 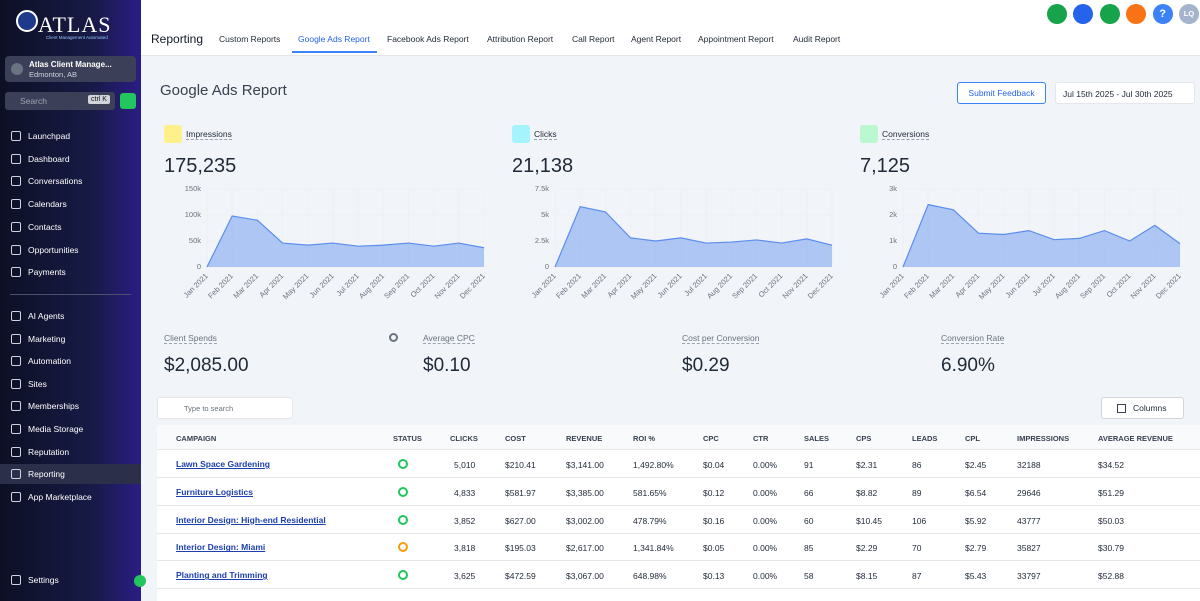 What do you see at coordinates (584, 438) in the screenshot?
I see `column-header: REVENUE` at bounding box center [584, 438].